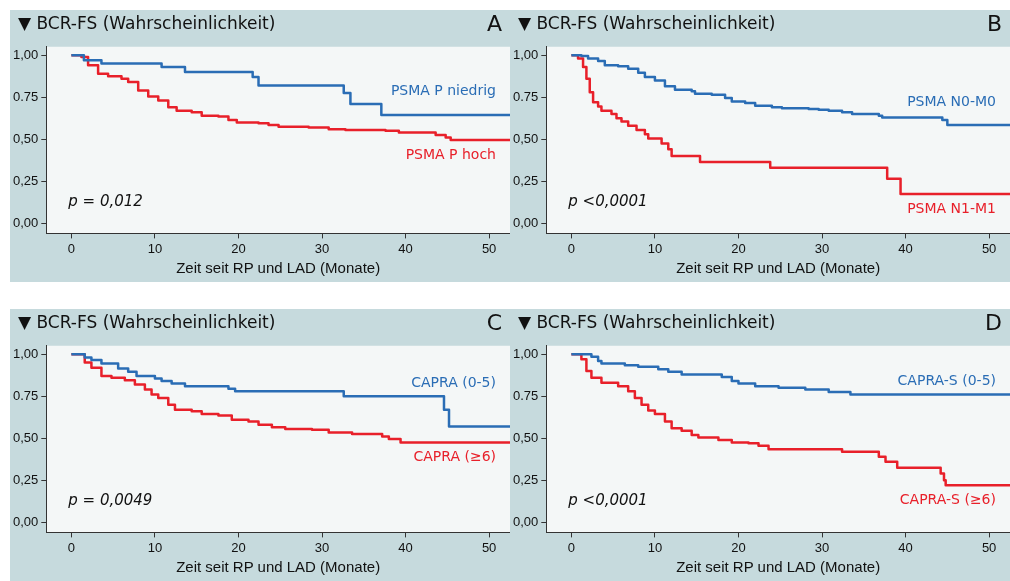  Describe the element at coordinates (951, 101) in the screenshot. I see `series-label: PSMA N0-M0` at that location.